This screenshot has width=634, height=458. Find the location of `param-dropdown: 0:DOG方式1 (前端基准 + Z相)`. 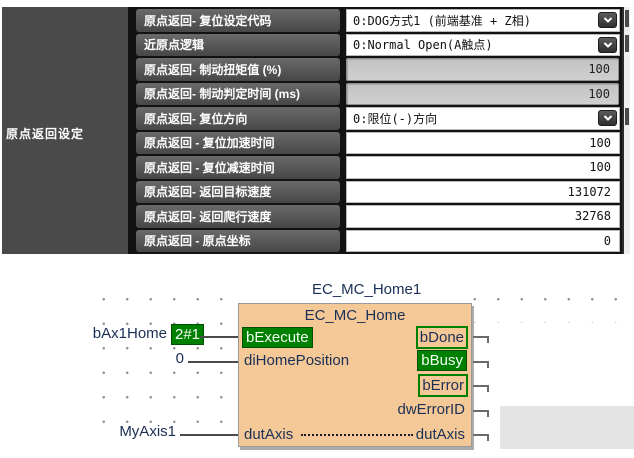

param-dropdown: 0:DOG方式1 (前端基准 + Z相) is located at coordinates (483, 20).